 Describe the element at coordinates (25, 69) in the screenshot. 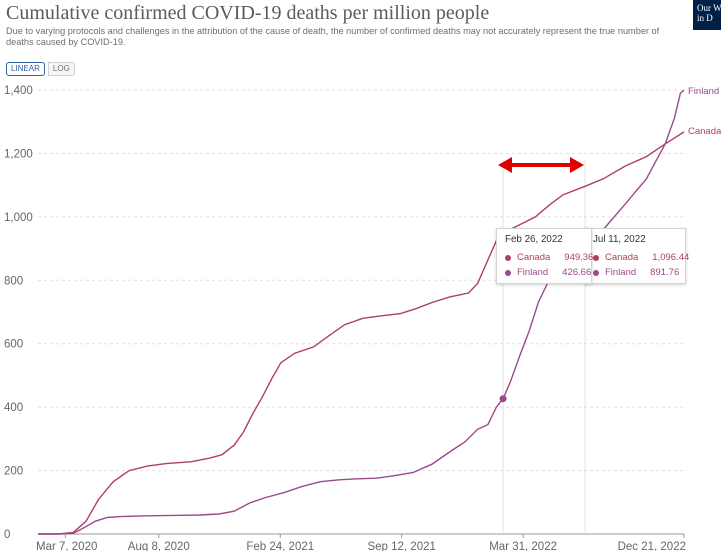

I see `linear-scale-button: LINEAR` at that location.